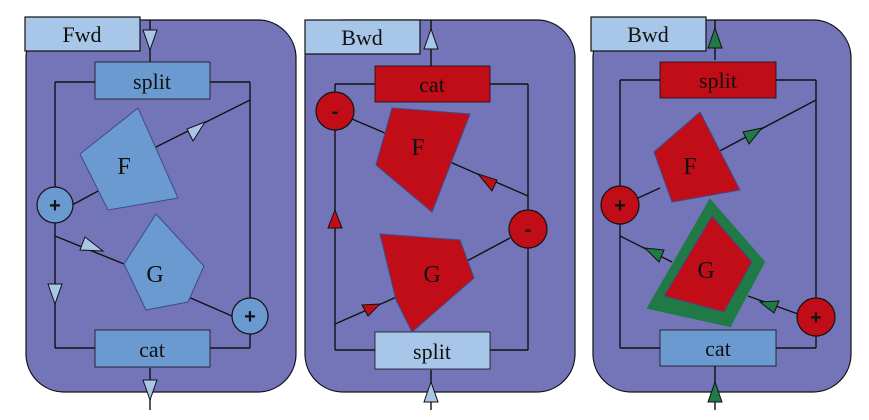  Describe the element at coordinates (55, 294) in the screenshot. I see `down-arrow-icon` at that location.